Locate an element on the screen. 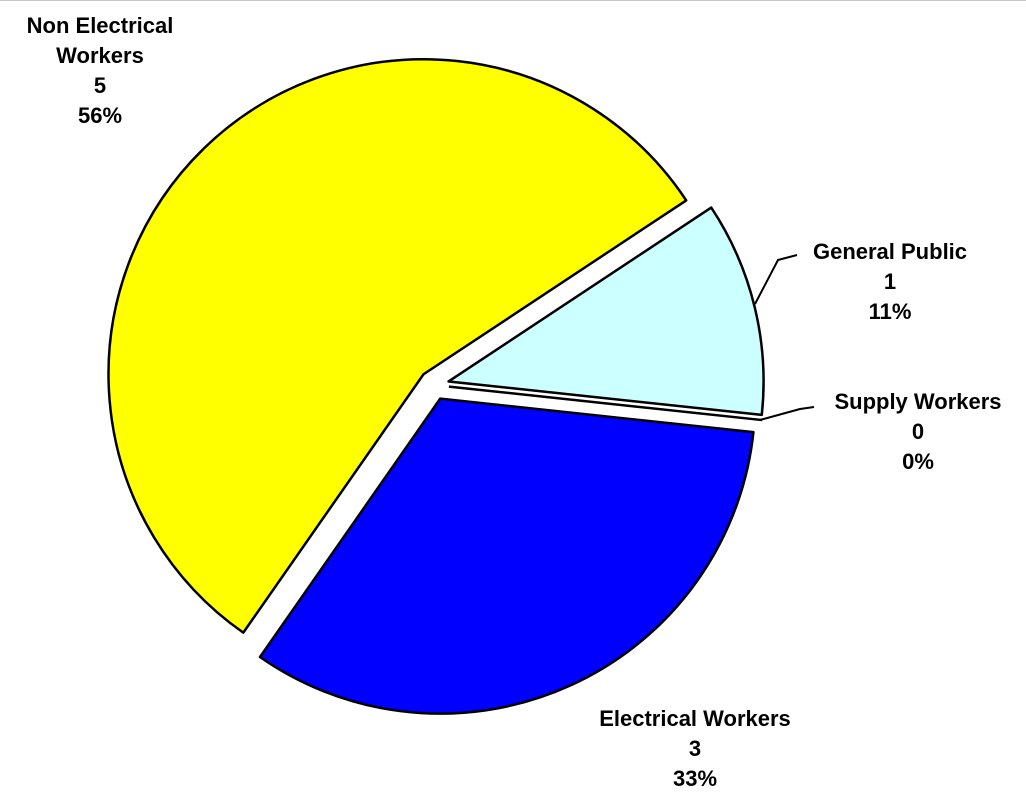 Image resolution: width=1026 pixels, height=794 pixels. count-label: 5 is located at coordinates (100, 85).